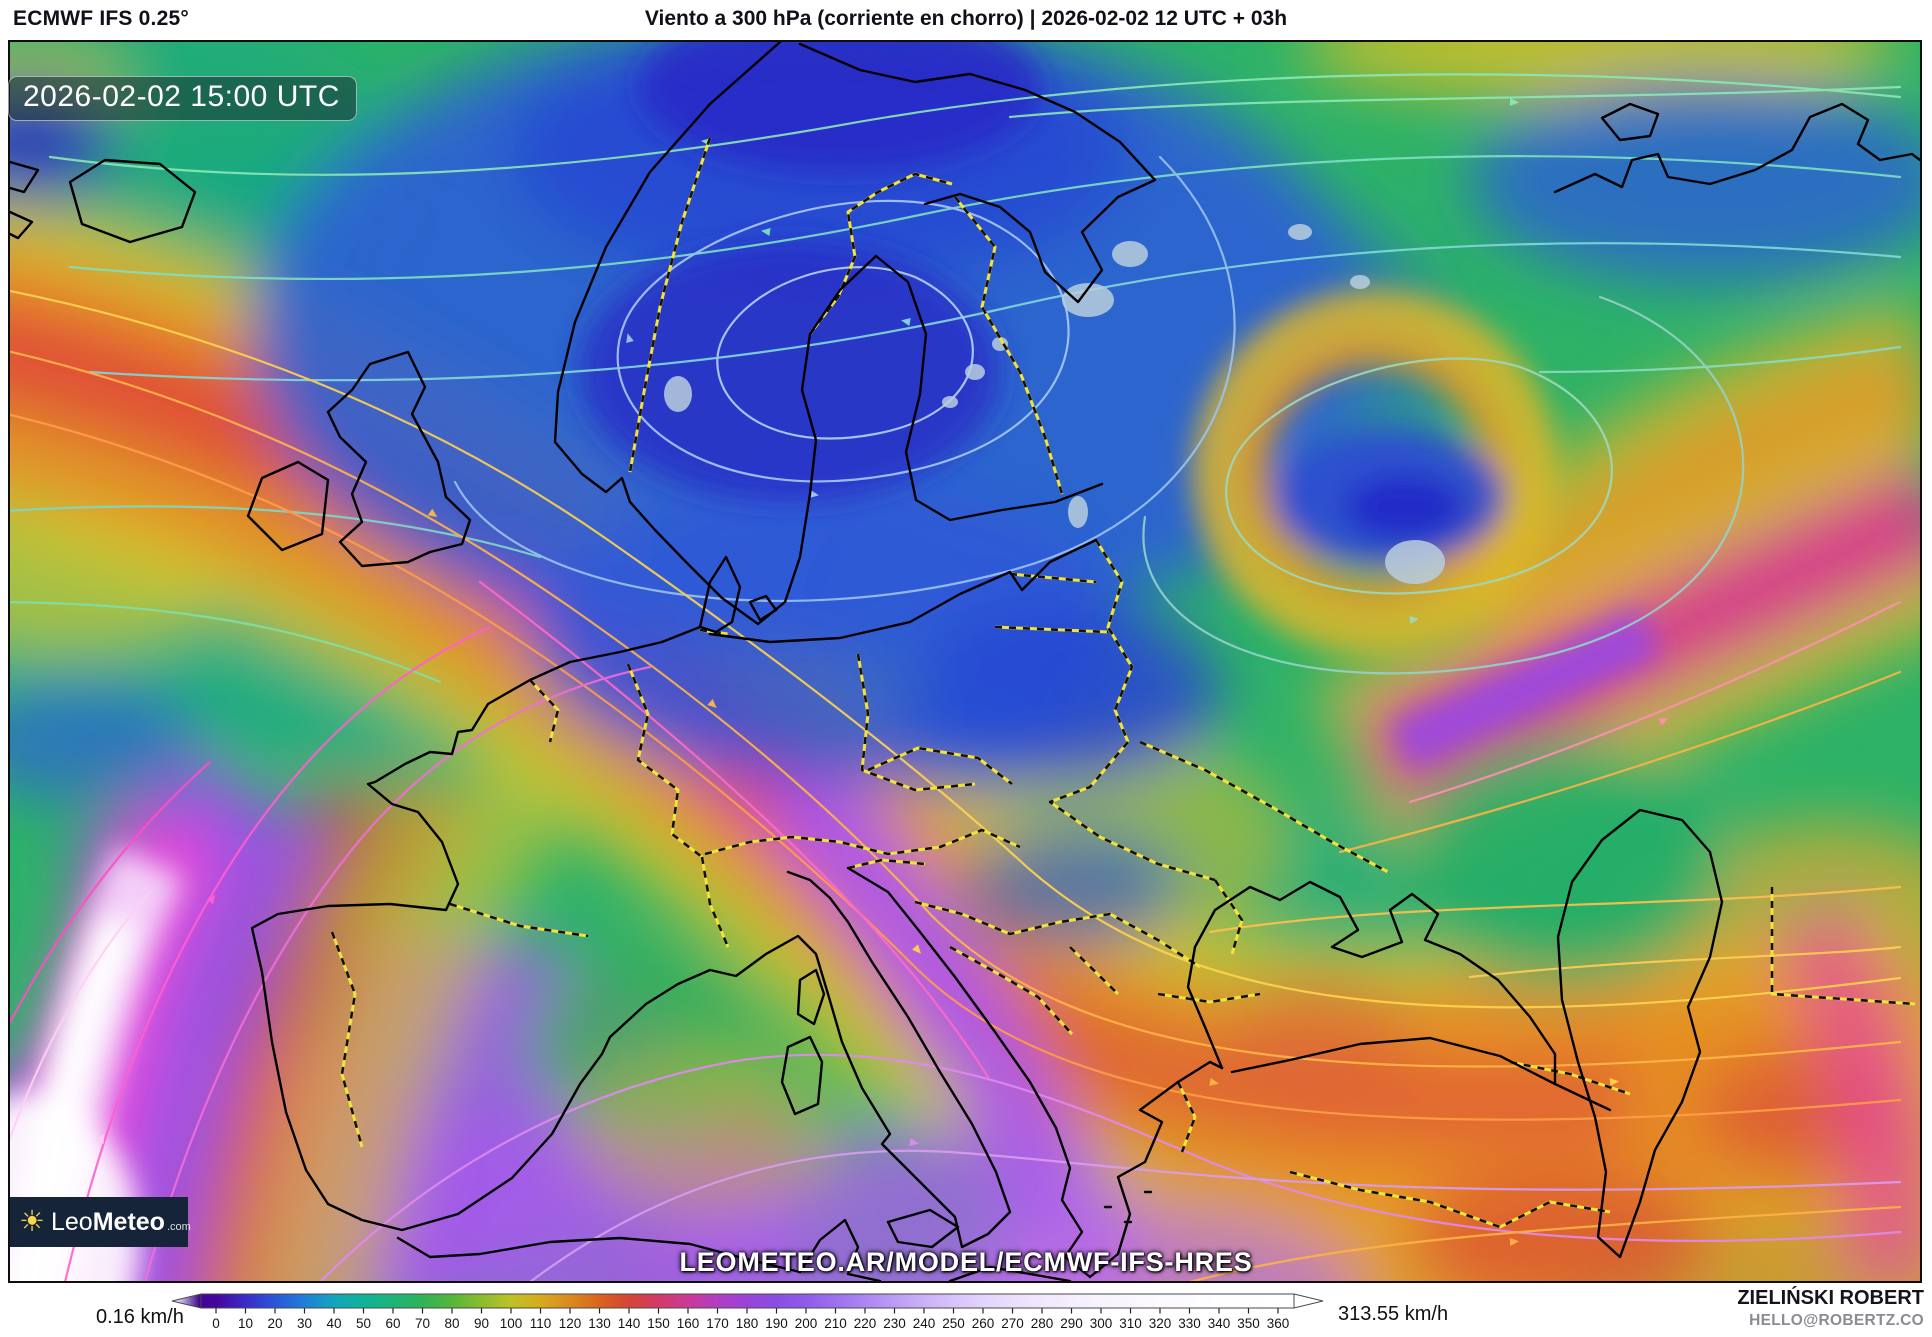 The height and width of the screenshot is (1337, 1932). I want to click on svg-text: 30, so click(304, 1323).